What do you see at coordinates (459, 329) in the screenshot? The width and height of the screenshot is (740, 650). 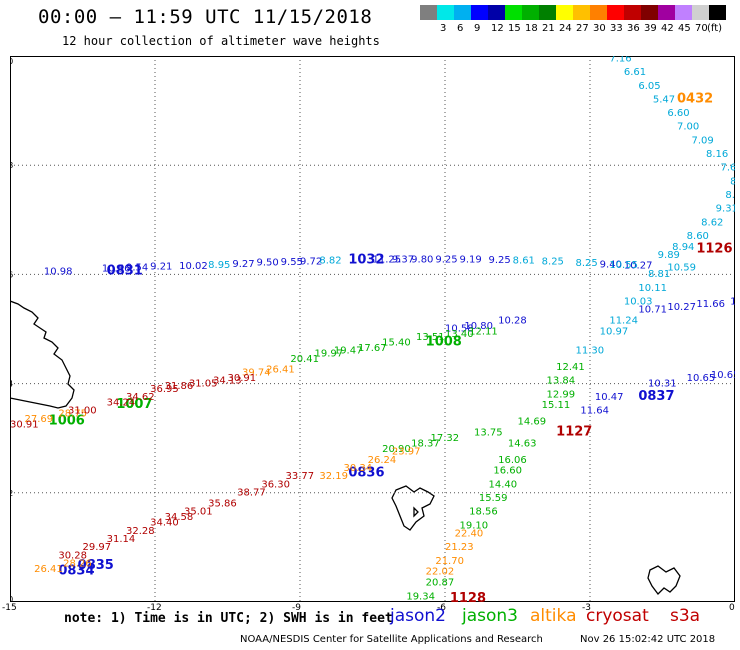 I see `wave-height-value: 10.58` at bounding box center [459, 329].